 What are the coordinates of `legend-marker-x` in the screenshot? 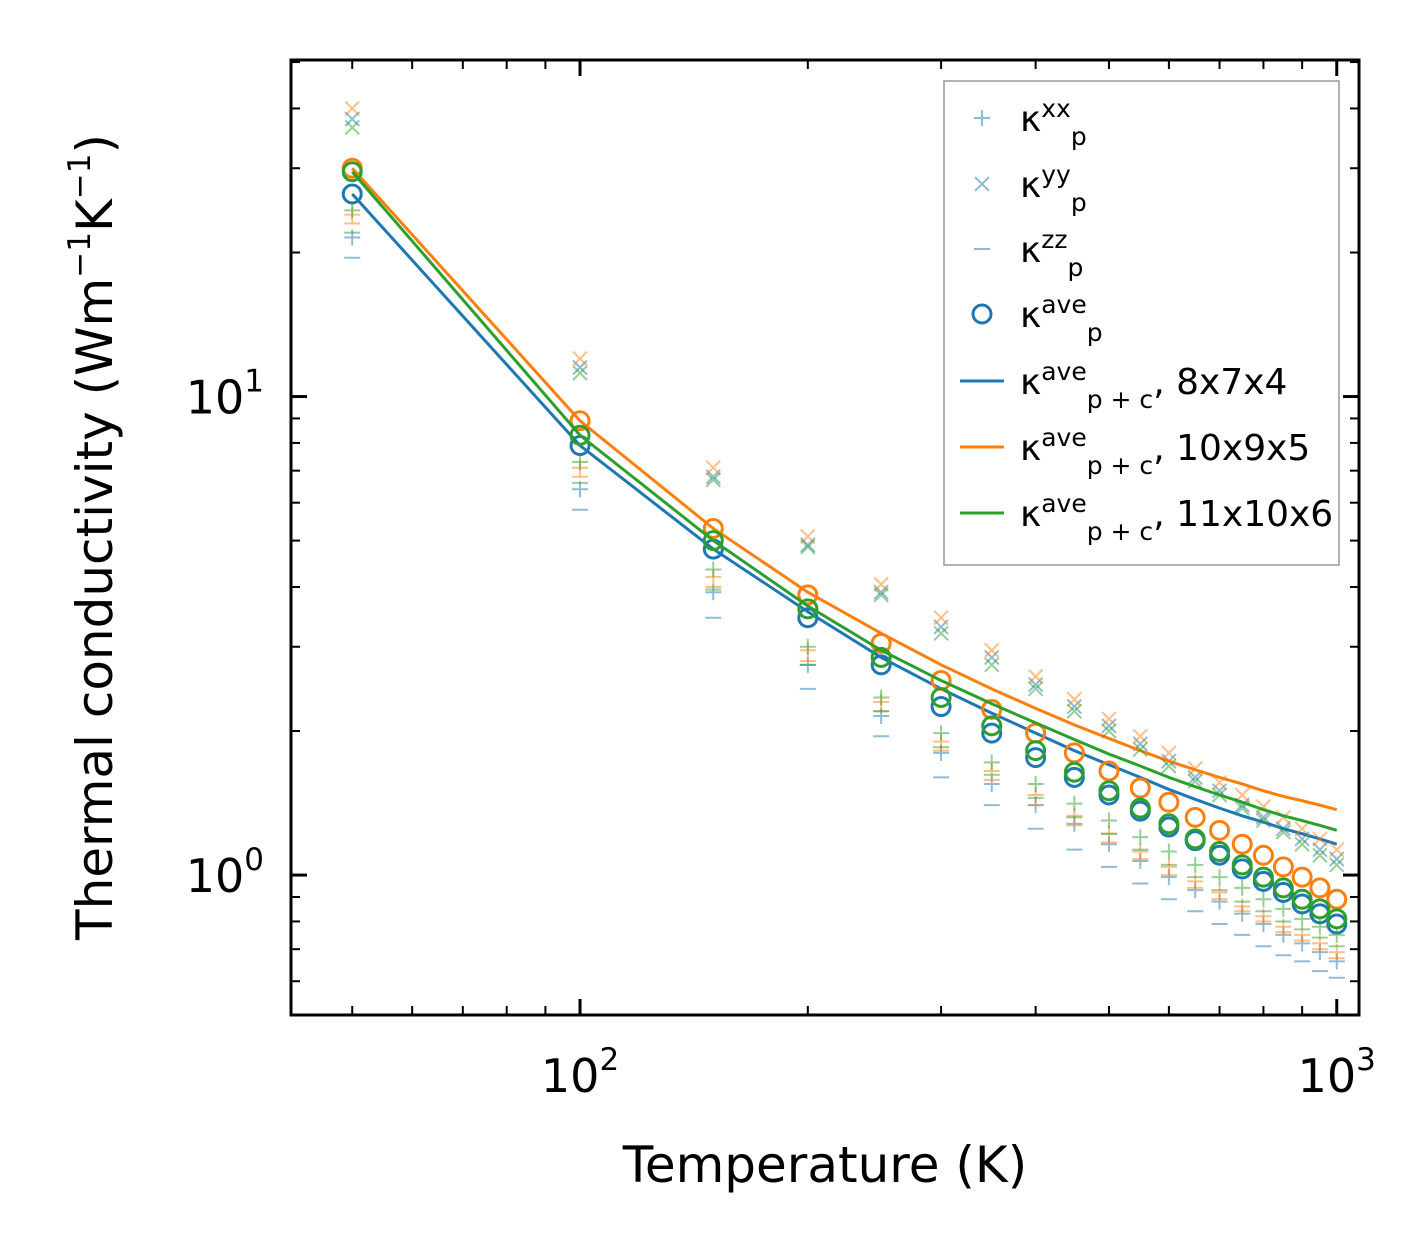 It's located at (982, 184).